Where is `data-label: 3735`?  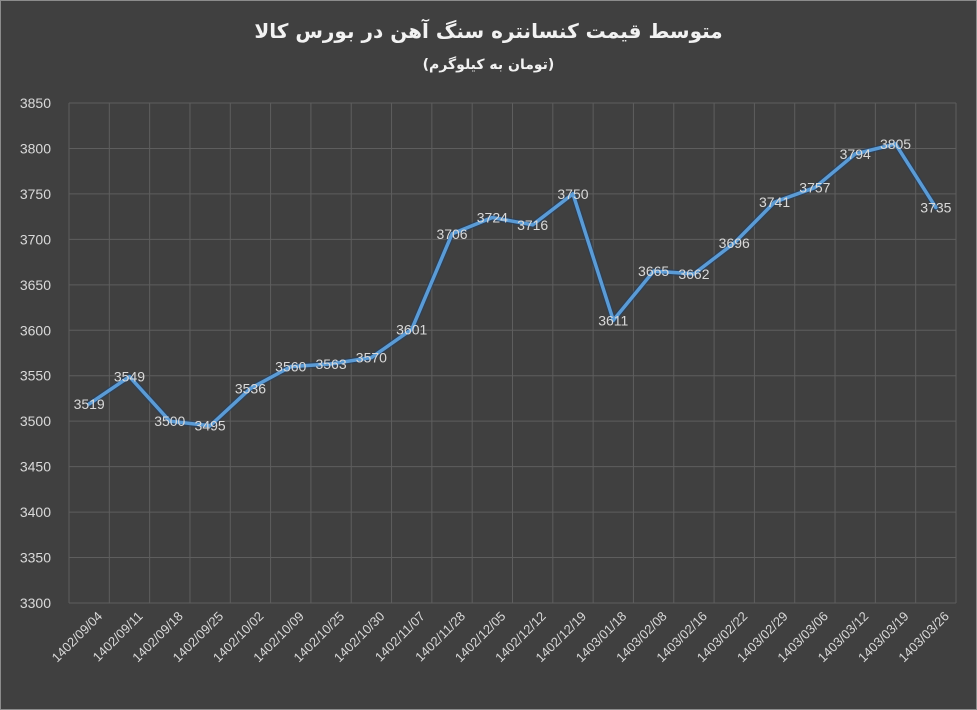 data-label: 3735 is located at coordinates (935, 208).